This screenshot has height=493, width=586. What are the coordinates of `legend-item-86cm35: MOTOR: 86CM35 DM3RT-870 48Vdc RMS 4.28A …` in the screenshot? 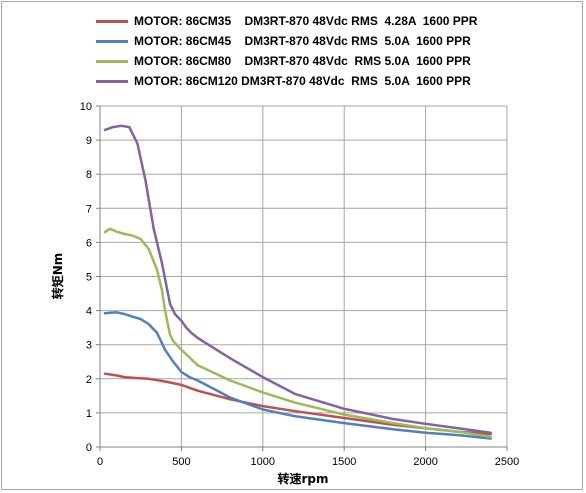 It's located at (286, 21).